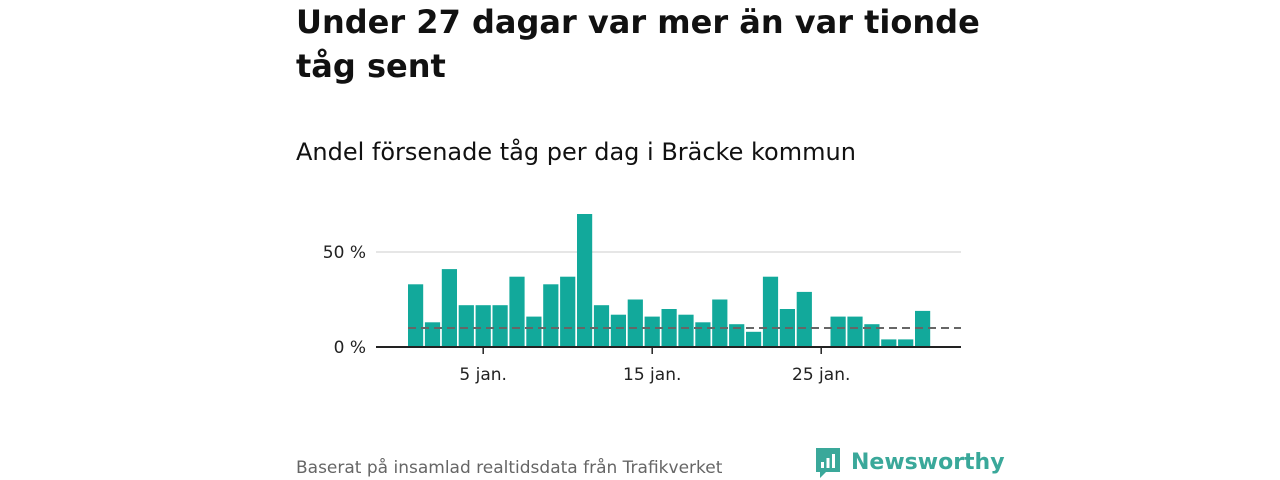 This screenshot has width=1280, height=480. Describe the element at coordinates (821, 375) in the screenshot. I see `x-tick-label: 25 jan.` at that location.